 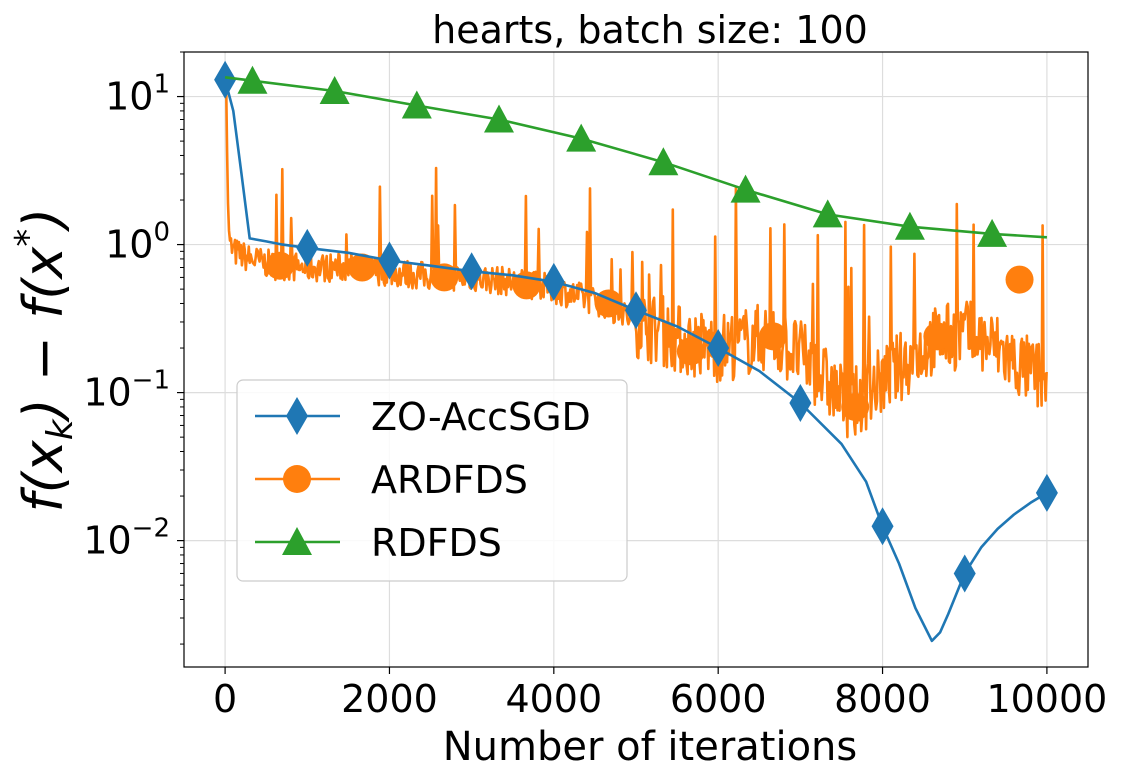 I want to click on x-tick-label: 8000, so click(x=882, y=699).